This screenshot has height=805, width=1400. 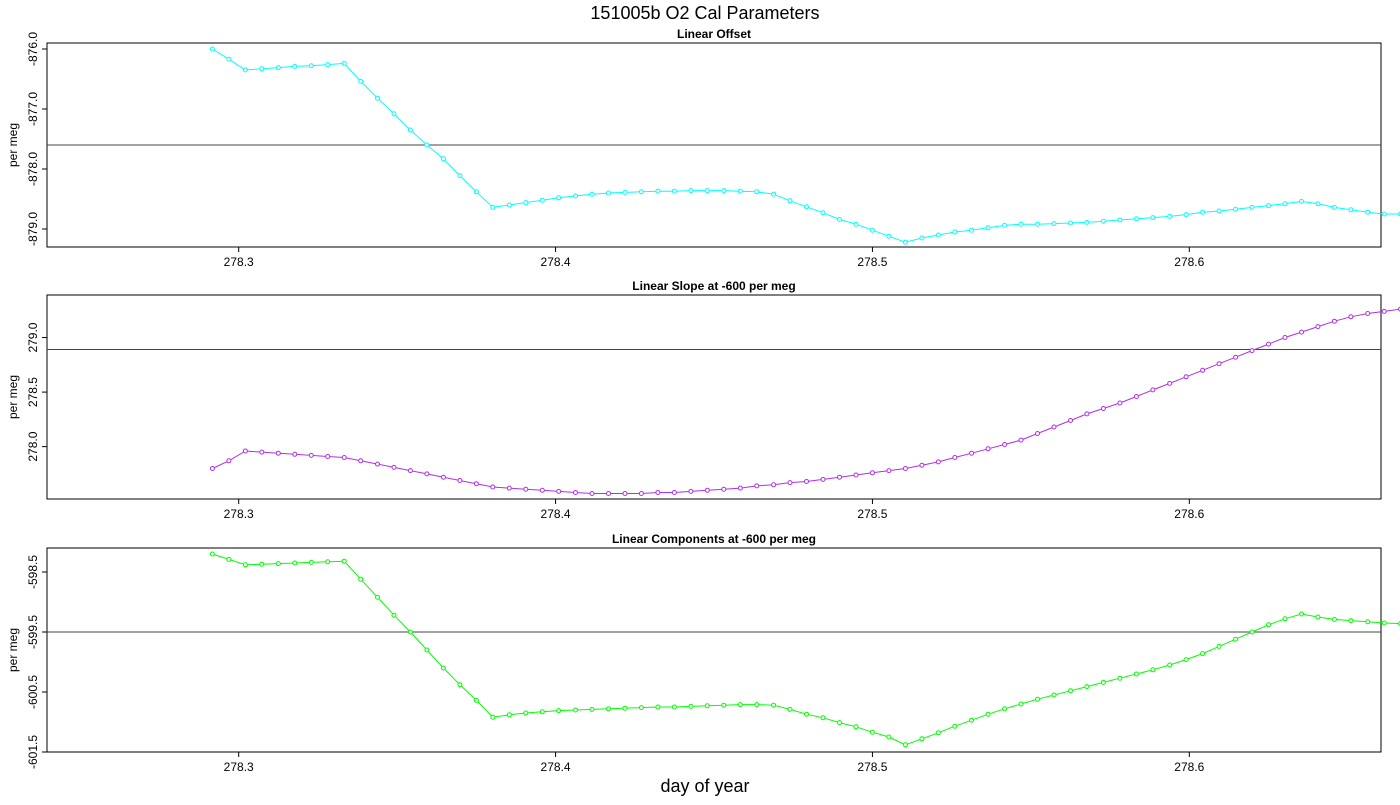 What do you see at coordinates (714, 34) in the screenshot?
I see `panel-title-1: Linear Offset` at bounding box center [714, 34].